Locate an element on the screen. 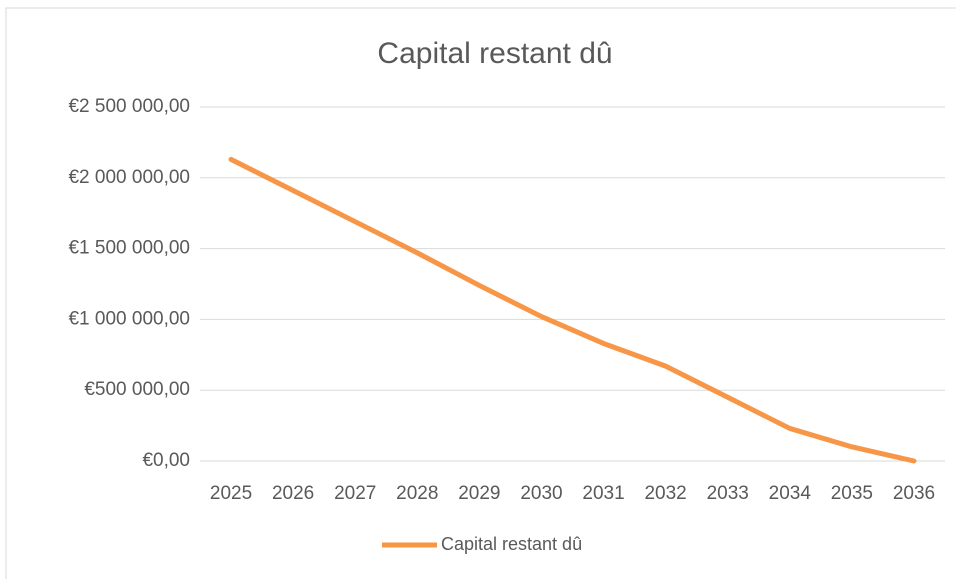 The image size is (956, 579). x-tick-label: 2034 is located at coordinates (790, 493).